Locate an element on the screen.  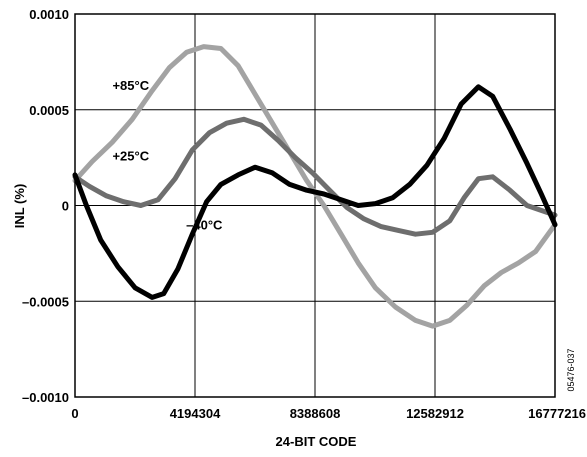
y-tick-label-4: –0.0010 is located at coordinates (45, 397).